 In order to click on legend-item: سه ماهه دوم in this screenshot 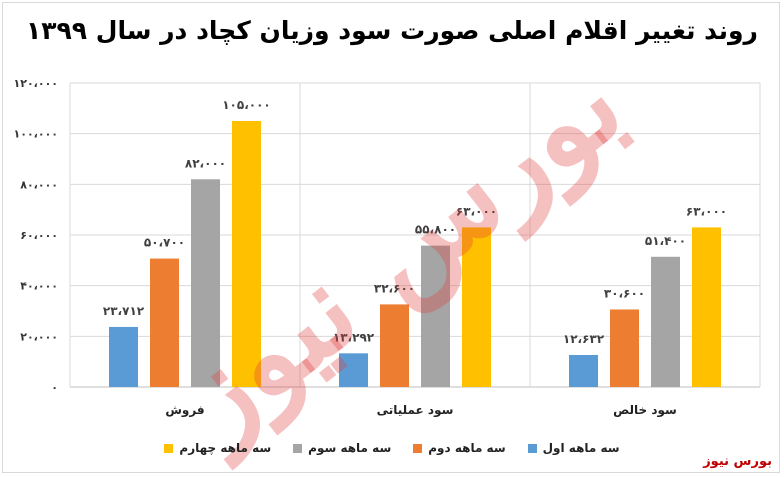, I will do `click(459, 448)`.